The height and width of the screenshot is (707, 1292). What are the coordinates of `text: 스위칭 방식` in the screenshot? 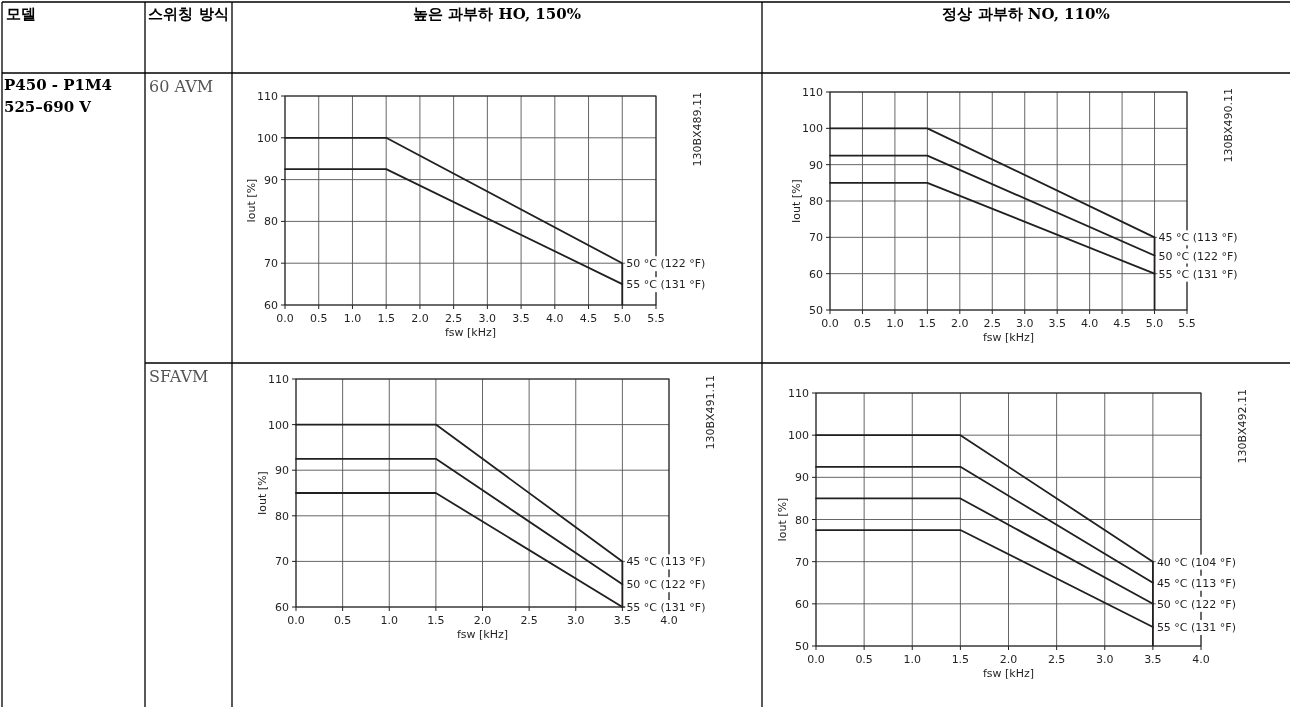 It's located at (188, 14).